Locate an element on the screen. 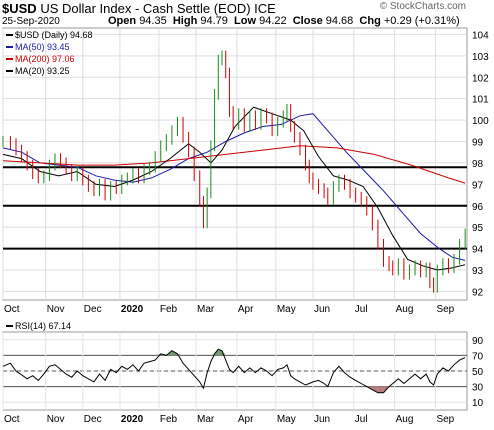 Image resolution: width=494 pixels, height=430 pixels. price-x-tick-label: Apr is located at coordinates (246, 309).